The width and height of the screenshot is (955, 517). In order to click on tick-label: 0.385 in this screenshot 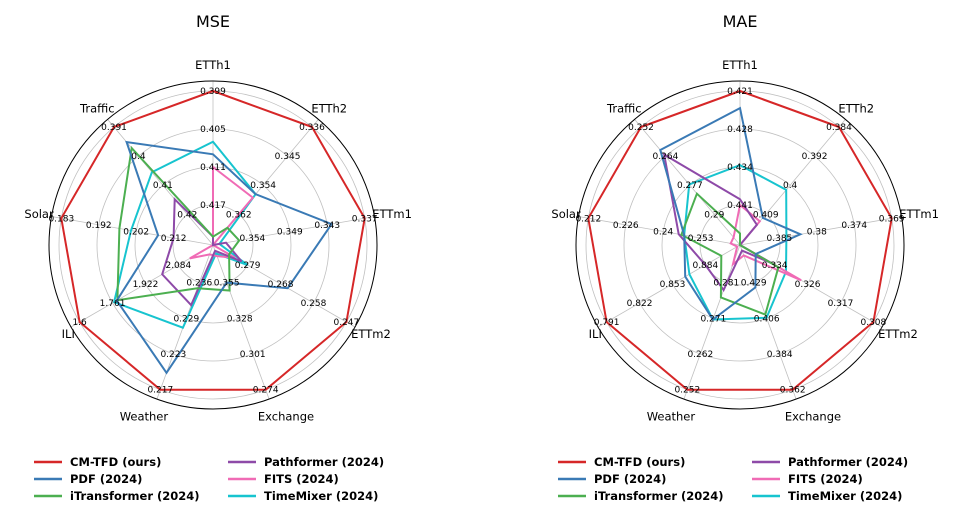, I will do `click(780, 239)`.